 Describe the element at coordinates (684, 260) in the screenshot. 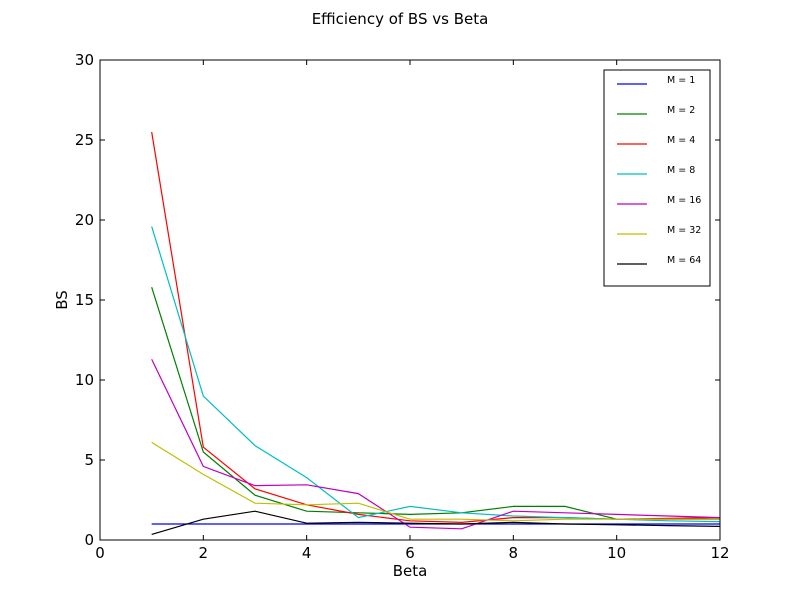

I see `legend-label: M = 64` at that location.